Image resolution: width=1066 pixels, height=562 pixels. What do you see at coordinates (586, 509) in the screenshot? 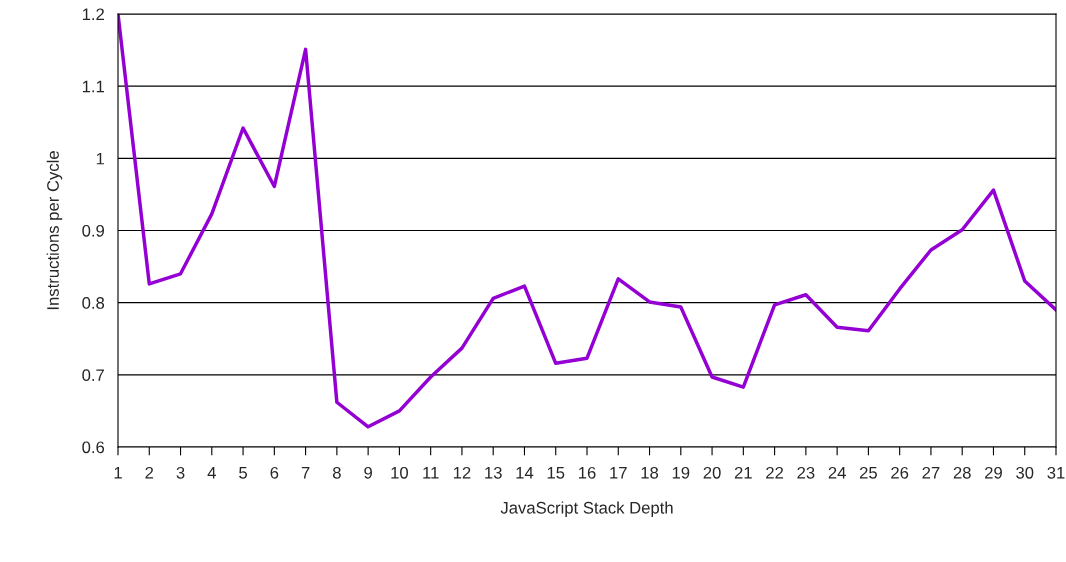
I see `x-axis-title: JavaScript Stack Depth` at bounding box center [586, 509].